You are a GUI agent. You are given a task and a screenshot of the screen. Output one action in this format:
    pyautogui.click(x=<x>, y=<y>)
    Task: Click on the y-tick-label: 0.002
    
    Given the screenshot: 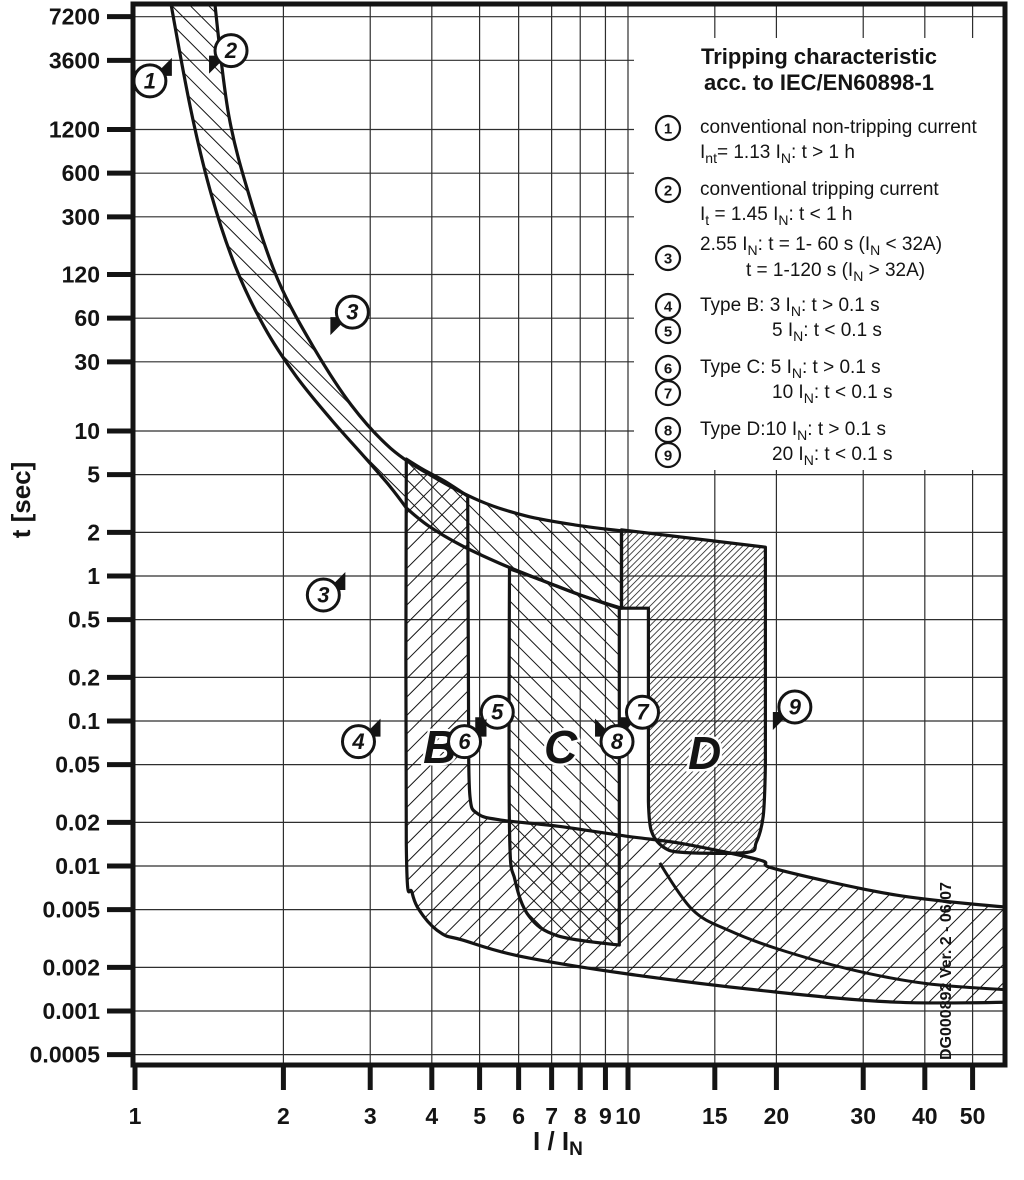 What is the action you would take?
    pyautogui.click(x=71, y=967)
    